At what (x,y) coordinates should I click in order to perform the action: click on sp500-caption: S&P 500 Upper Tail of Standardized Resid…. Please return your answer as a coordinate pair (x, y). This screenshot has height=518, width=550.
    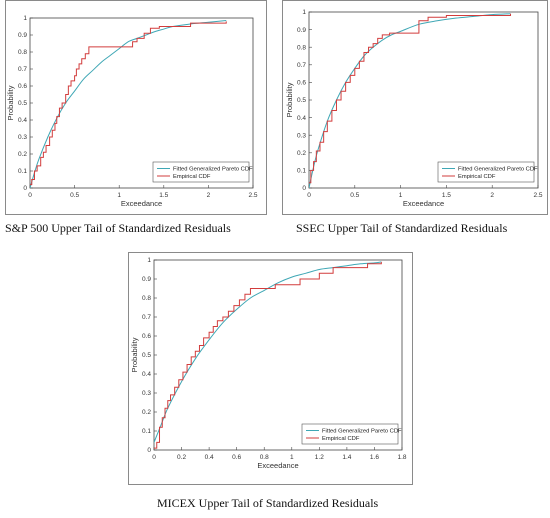
    Looking at the image, I should click on (118, 228).